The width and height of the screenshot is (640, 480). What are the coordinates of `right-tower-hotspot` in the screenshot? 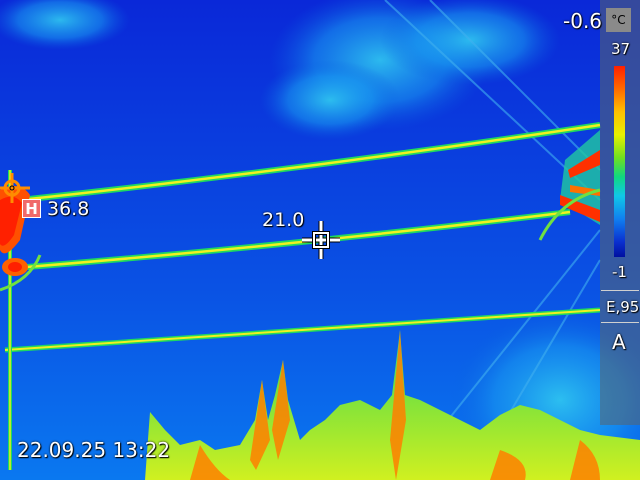 It's located at (569, 185).